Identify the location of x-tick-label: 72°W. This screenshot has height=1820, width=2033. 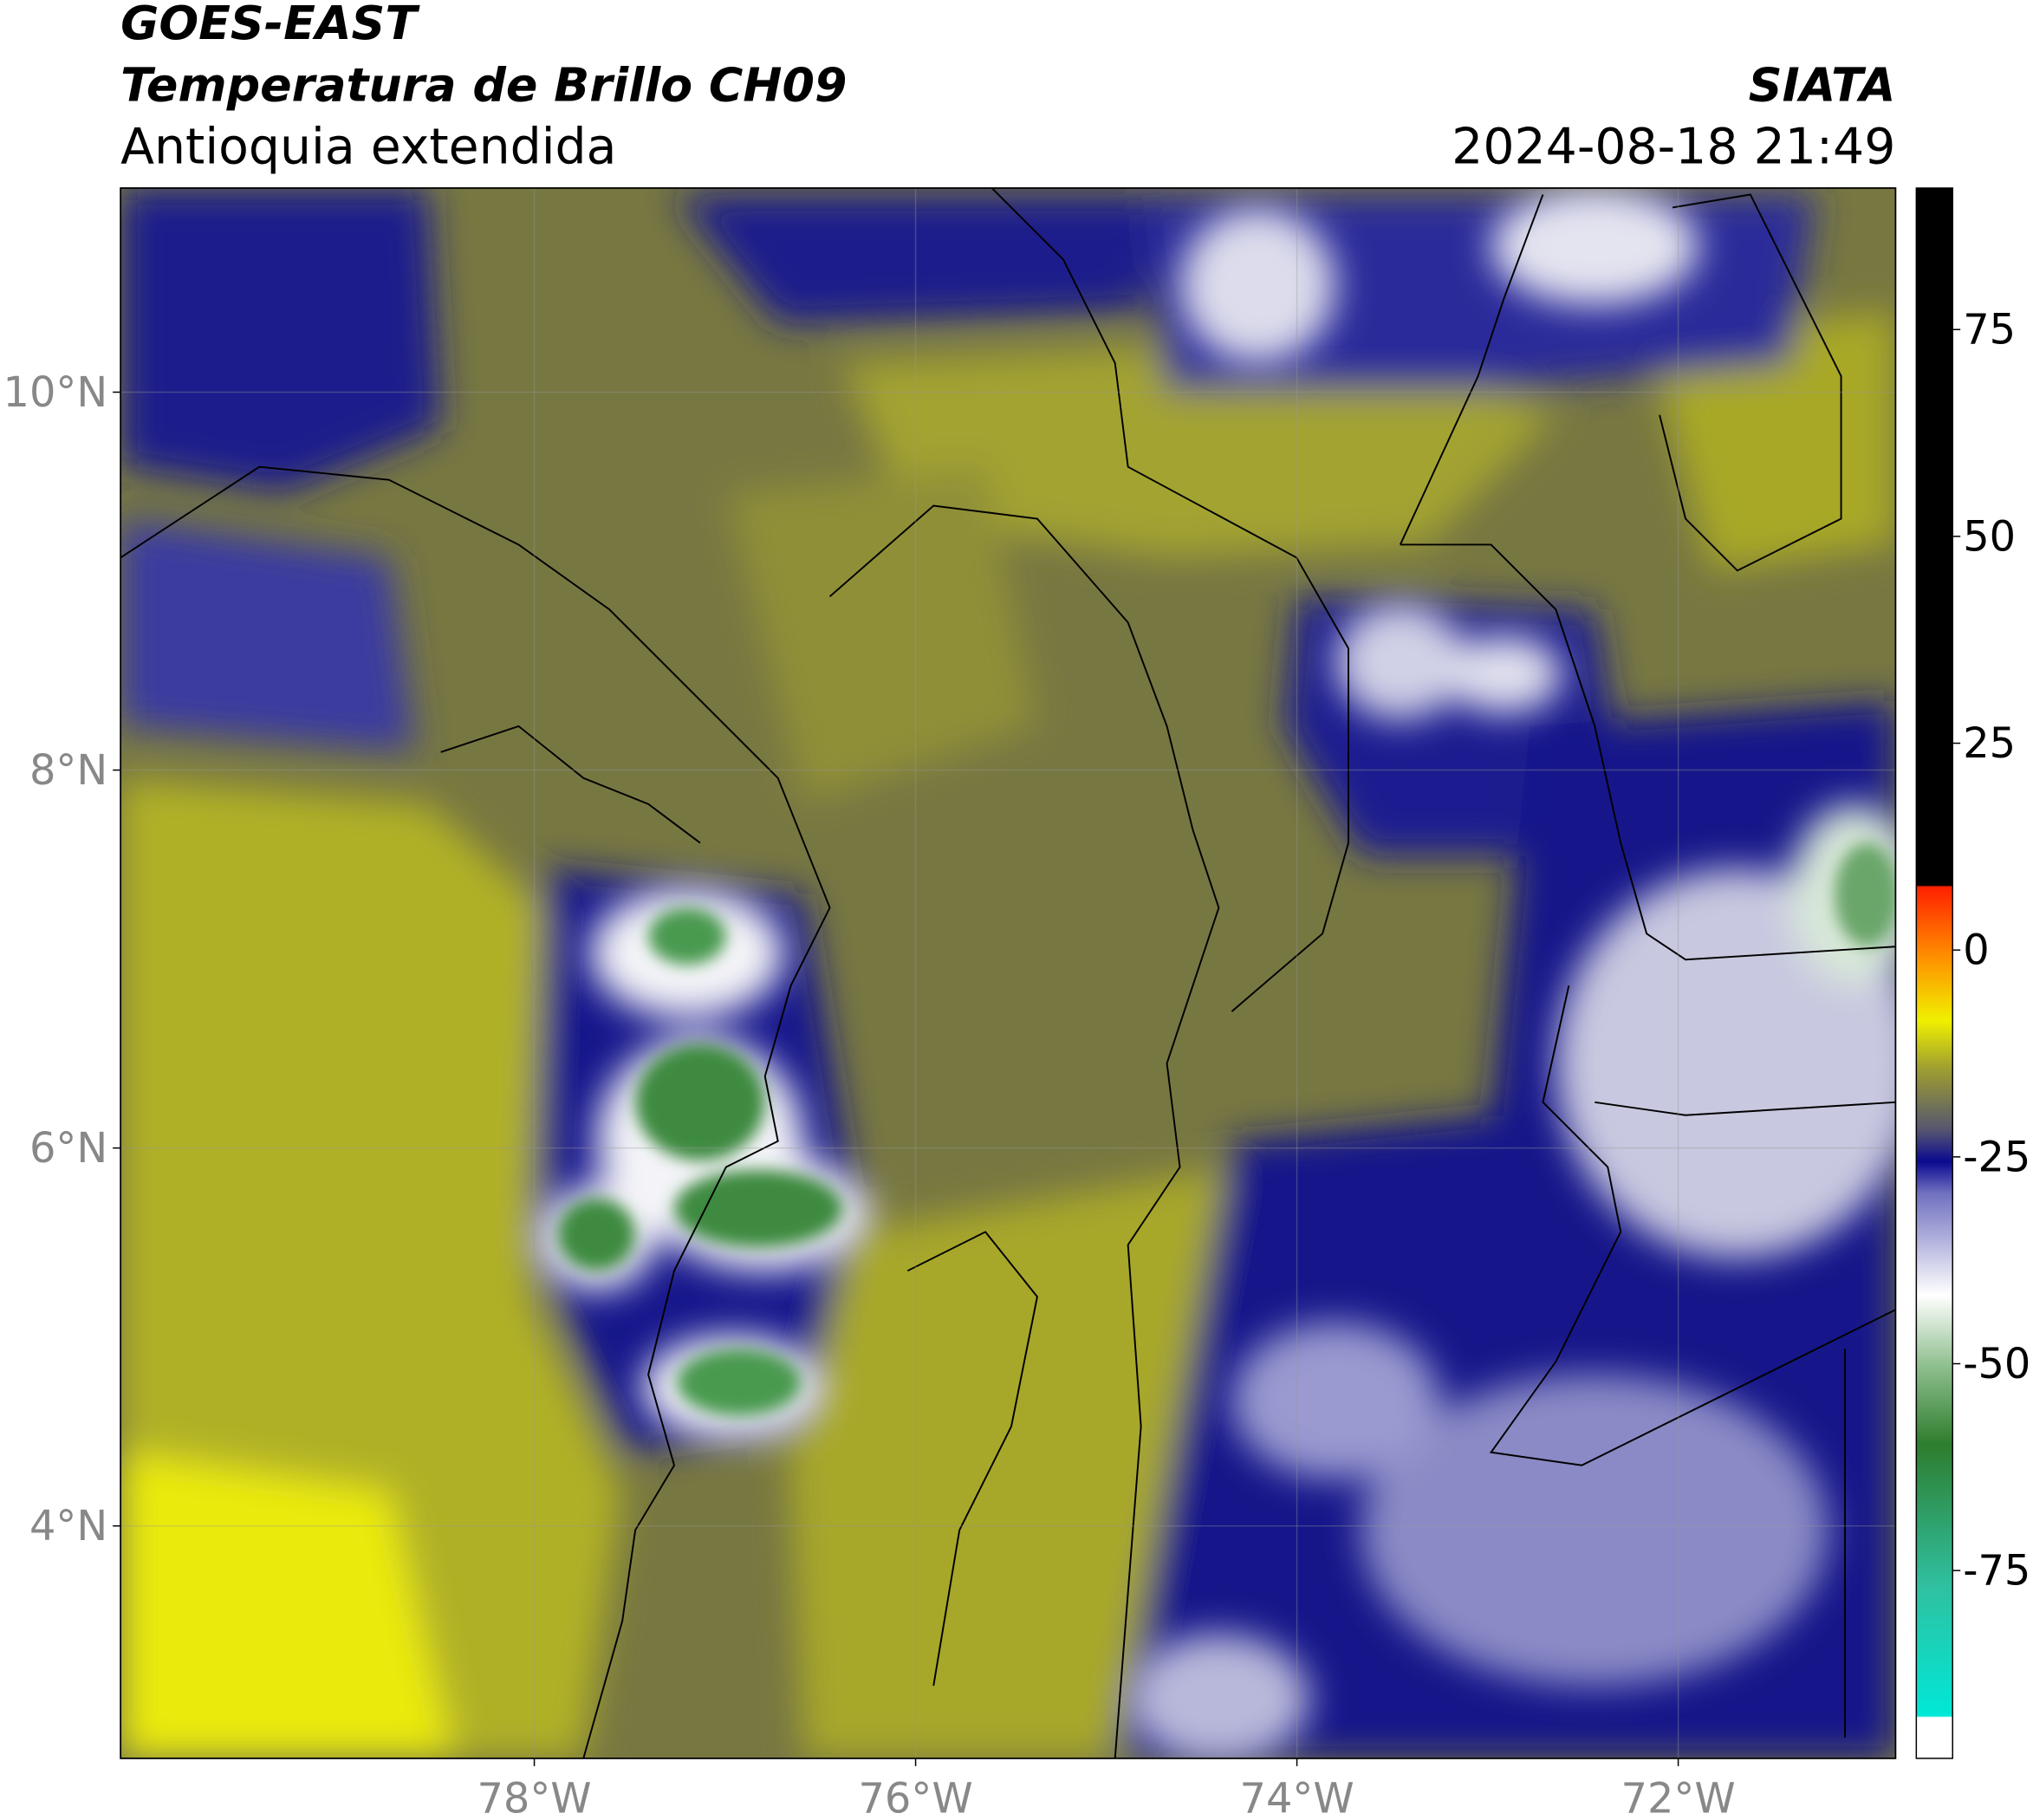
(1679, 1798).